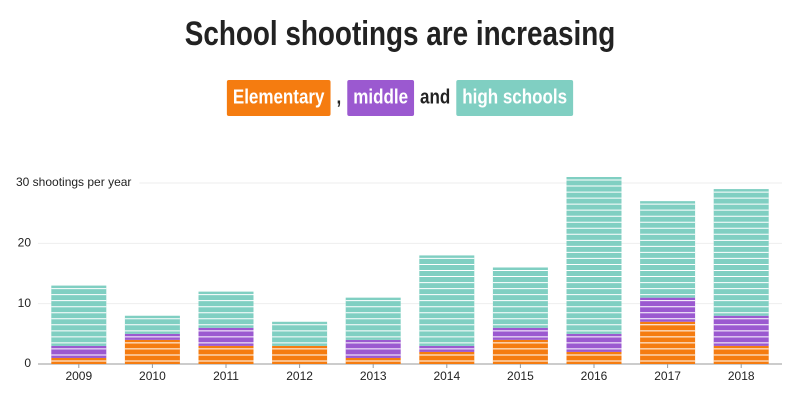 Image resolution: width=793 pixels, height=410 pixels. What do you see at coordinates (27, 363) in the screenshot?
I see `y-tick-label: 0` at bounding box center [27, 363].